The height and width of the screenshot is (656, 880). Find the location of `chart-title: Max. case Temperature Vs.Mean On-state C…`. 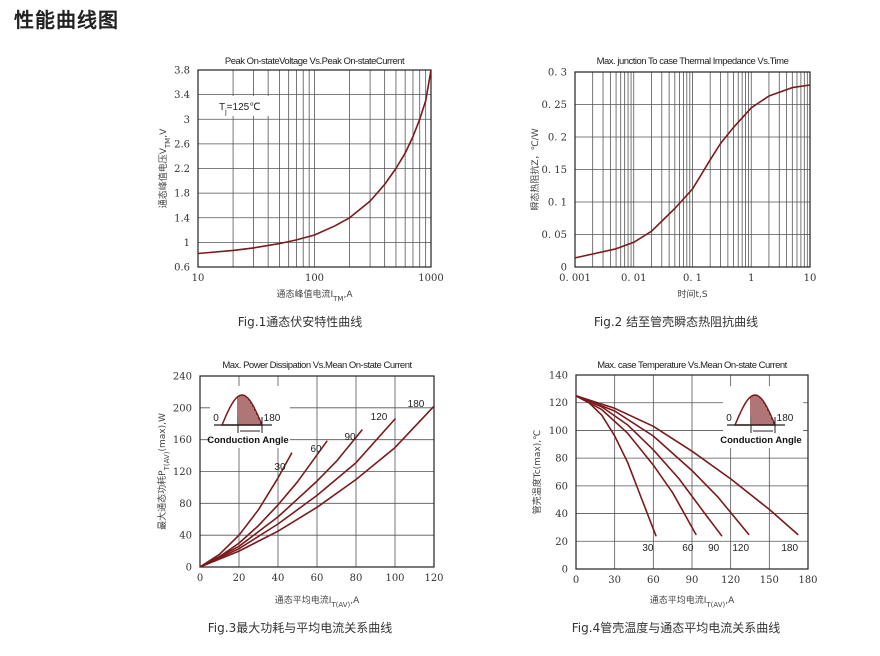

chart-title: Max. case Temperature Vs.Mean On-state C… is located at coordinates (692, 365).